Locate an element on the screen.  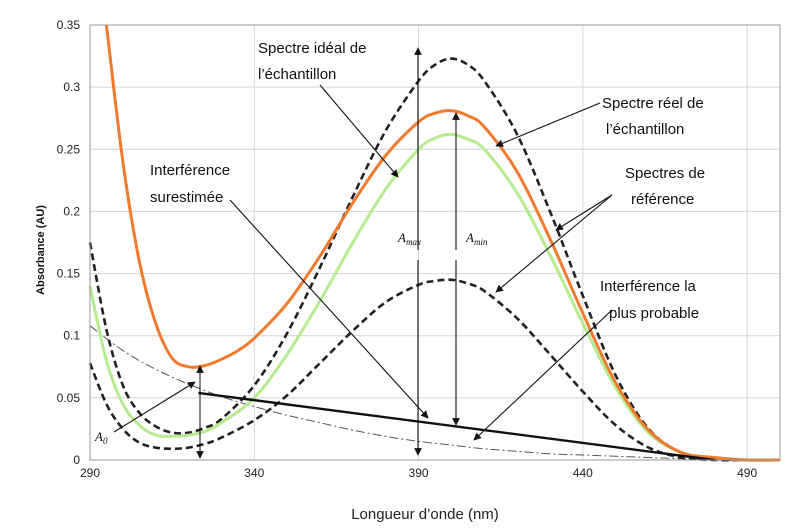
annotation-spectre-reel-line1: Spectre réel de is located at coordinates (653, 103).